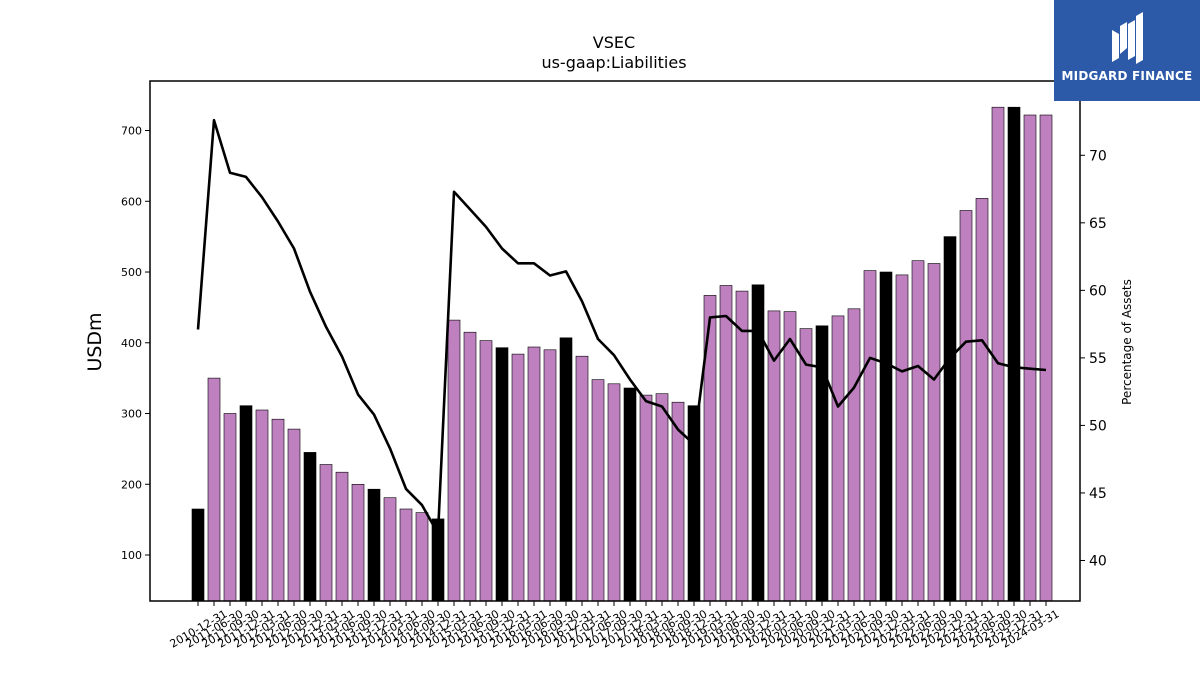 The image size is (1200, 675). Describe the element at coordinates (1098, 494) in the screenshot. I see `y2-tick-label: 45` at that location.